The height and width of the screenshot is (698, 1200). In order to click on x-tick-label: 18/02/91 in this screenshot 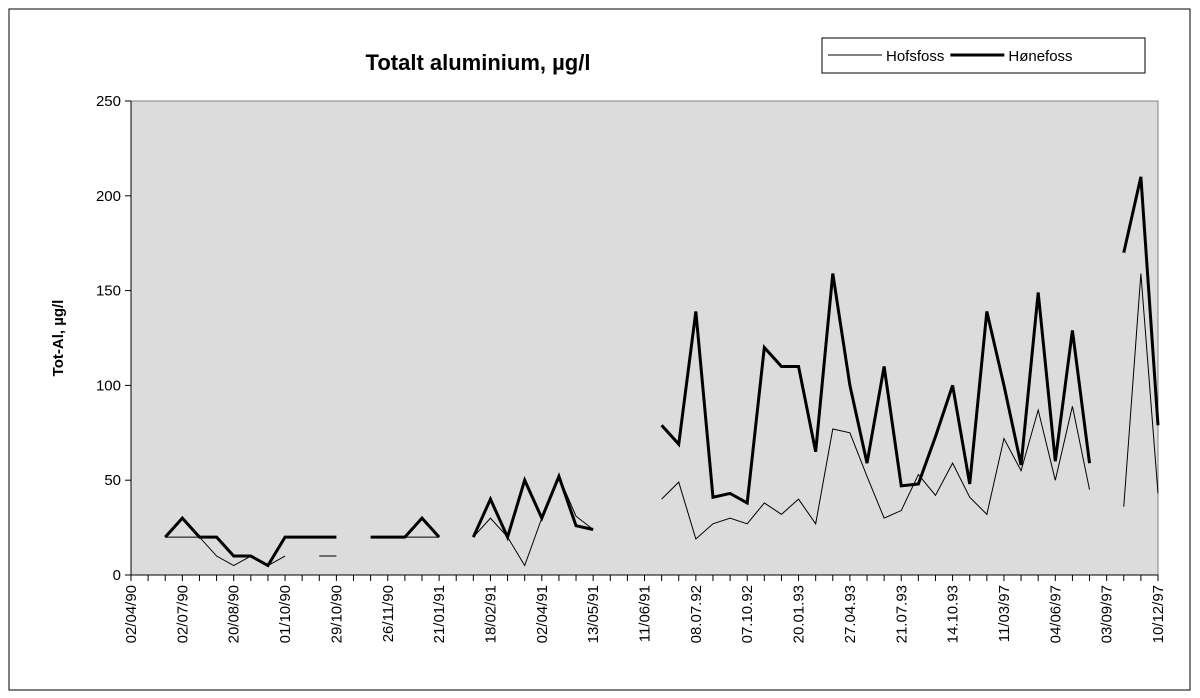, I will do `click(490, 614)`.